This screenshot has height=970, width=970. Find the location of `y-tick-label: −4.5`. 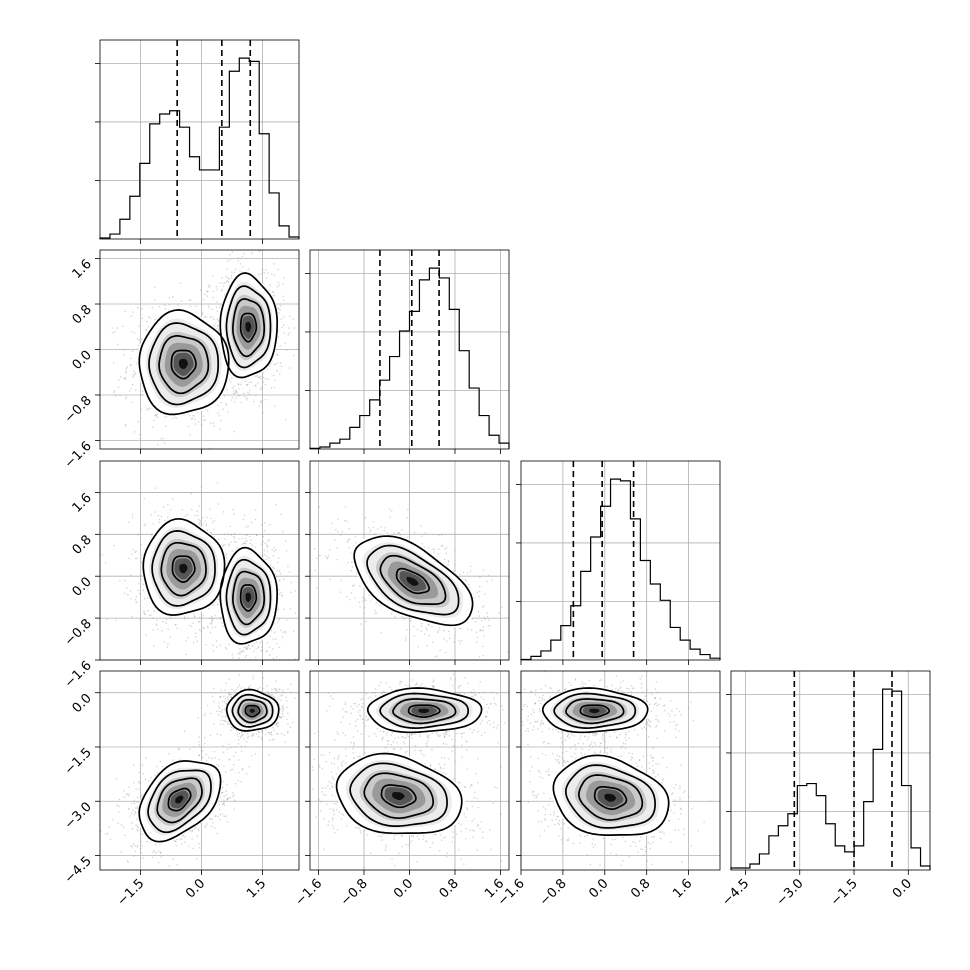

y-tick-label: −4.5 is located at coordinates (78, 870).